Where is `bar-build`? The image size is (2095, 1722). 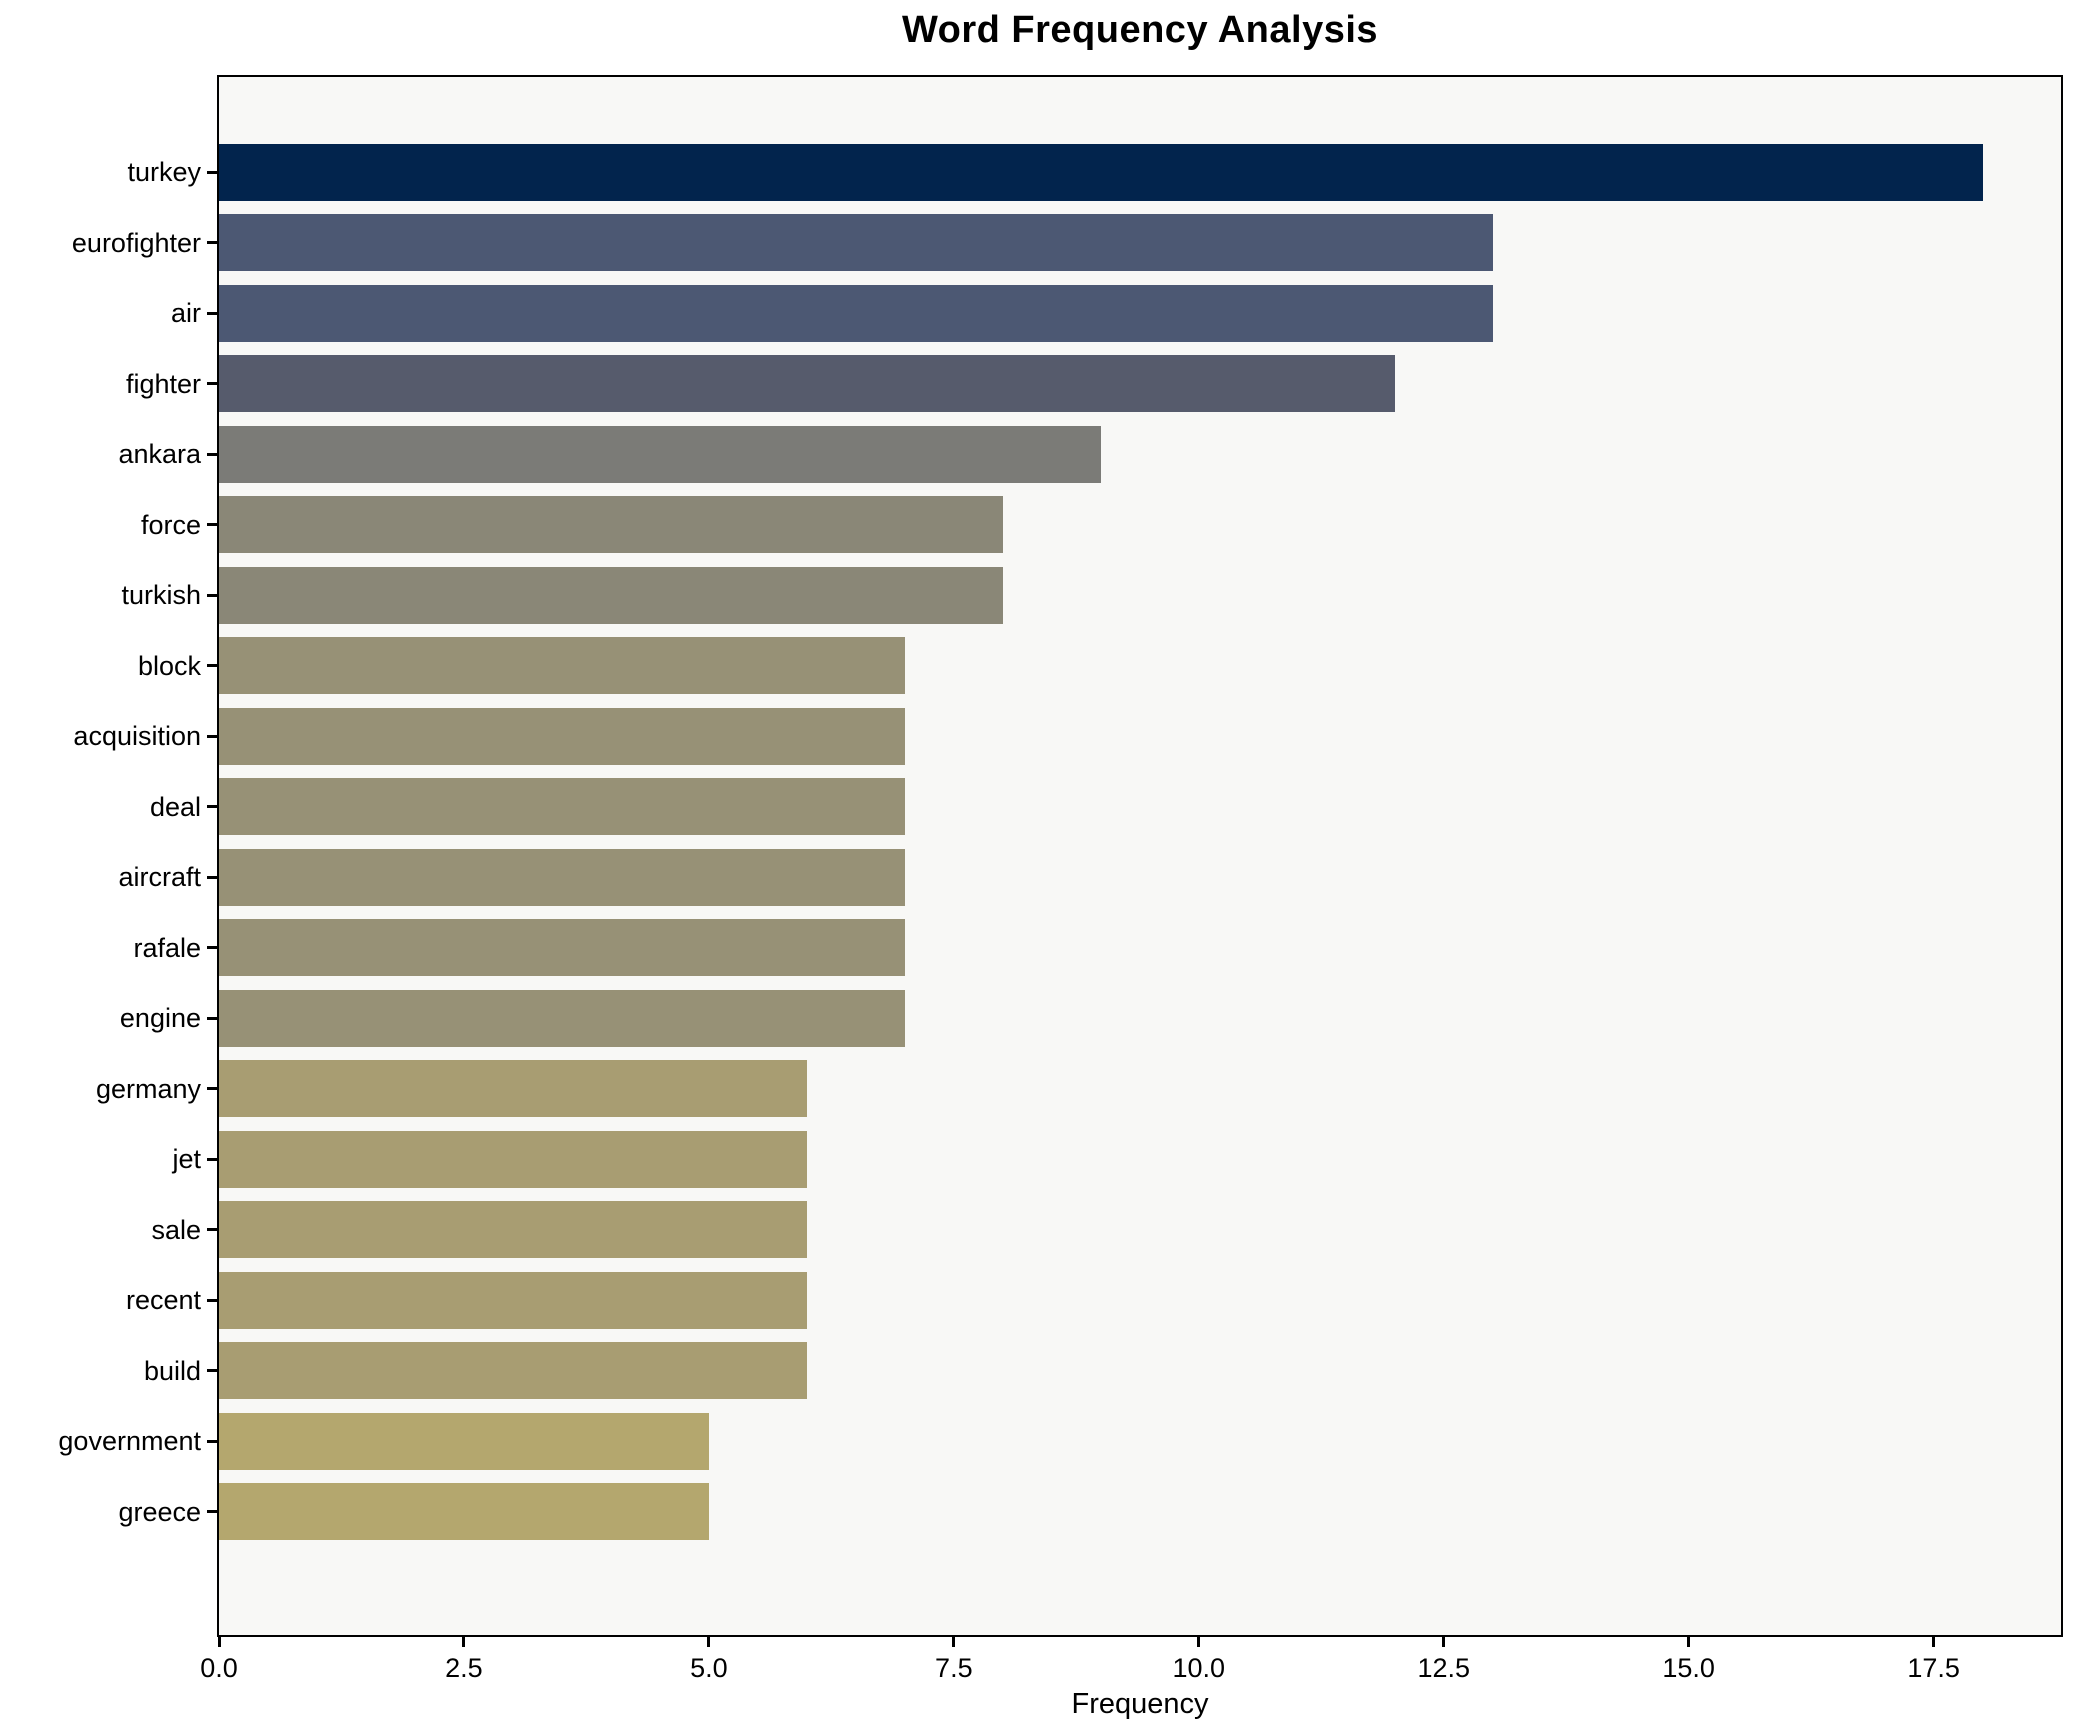 bar-build is located at coordinates (513, 1370).